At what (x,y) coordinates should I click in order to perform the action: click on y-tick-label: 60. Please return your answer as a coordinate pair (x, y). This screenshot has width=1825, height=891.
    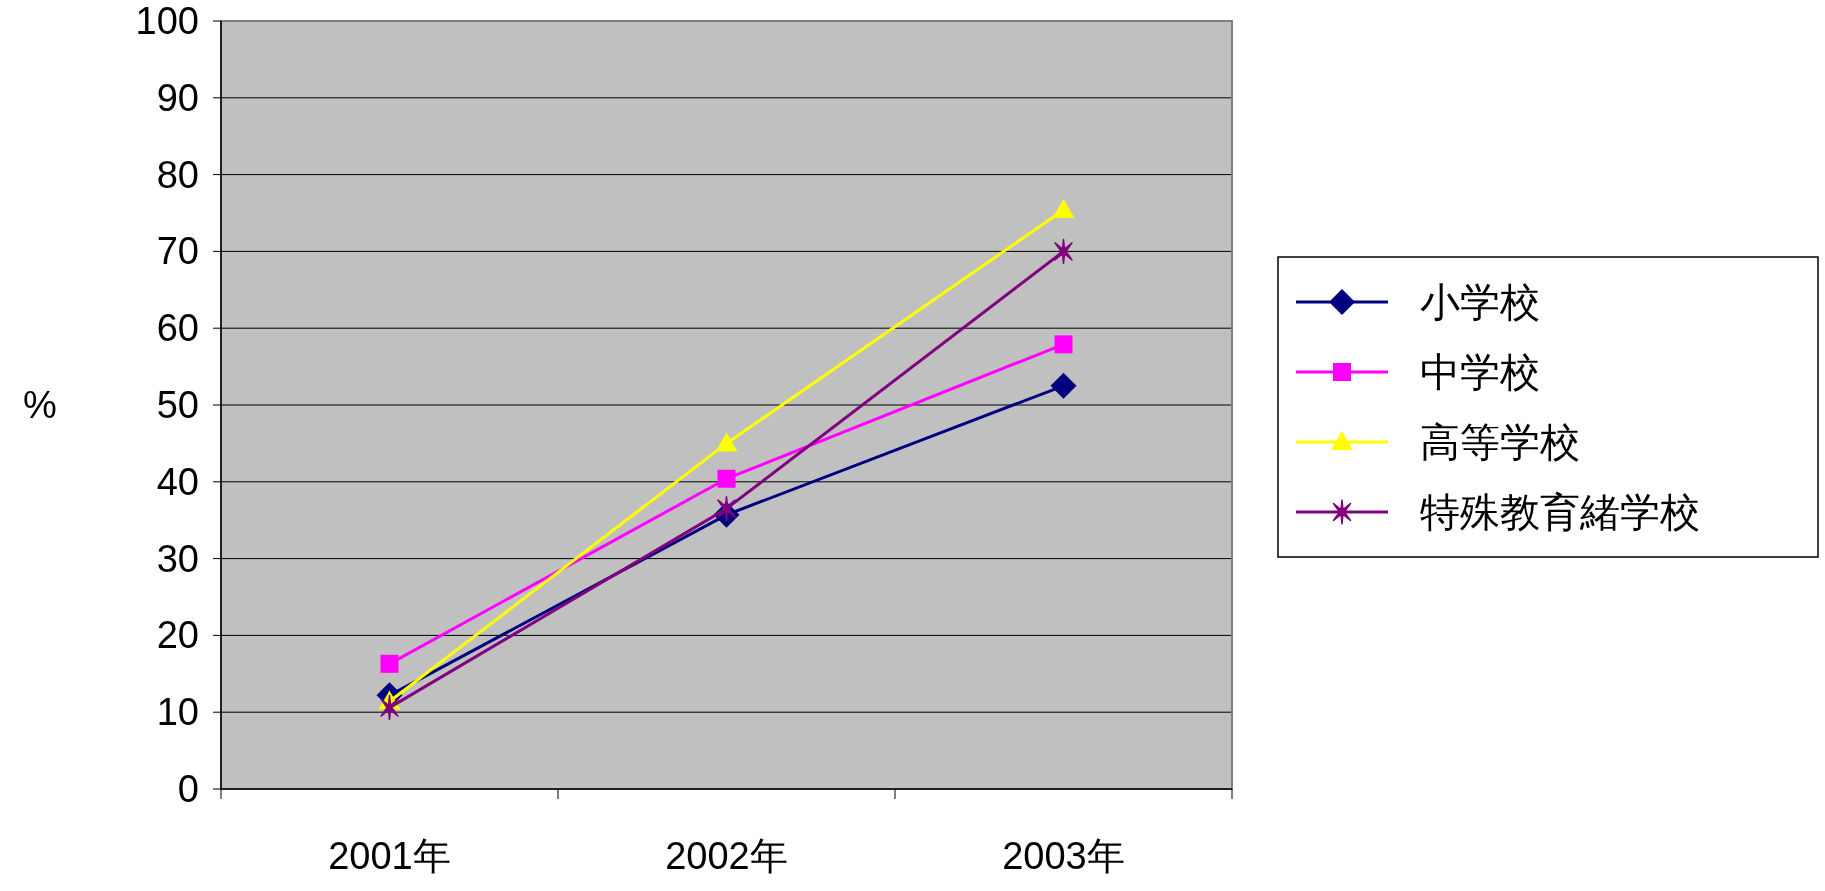
    Looking at the image, I should click on (177, 328).